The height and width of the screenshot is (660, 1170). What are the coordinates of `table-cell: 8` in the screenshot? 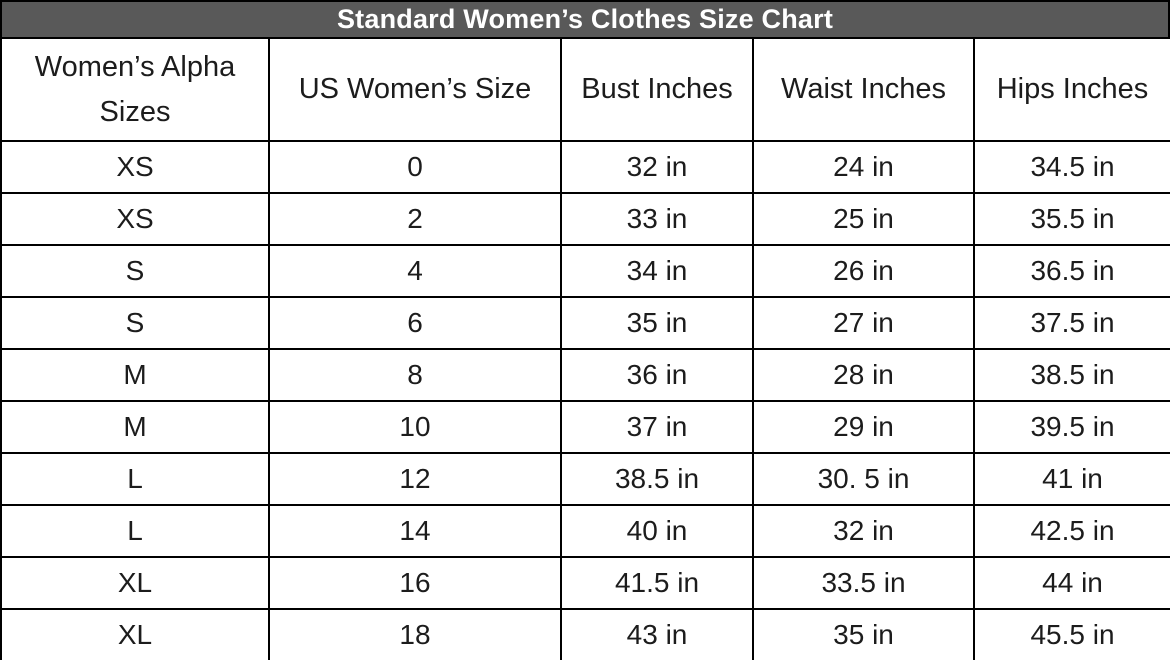 It's located at (415, 375).